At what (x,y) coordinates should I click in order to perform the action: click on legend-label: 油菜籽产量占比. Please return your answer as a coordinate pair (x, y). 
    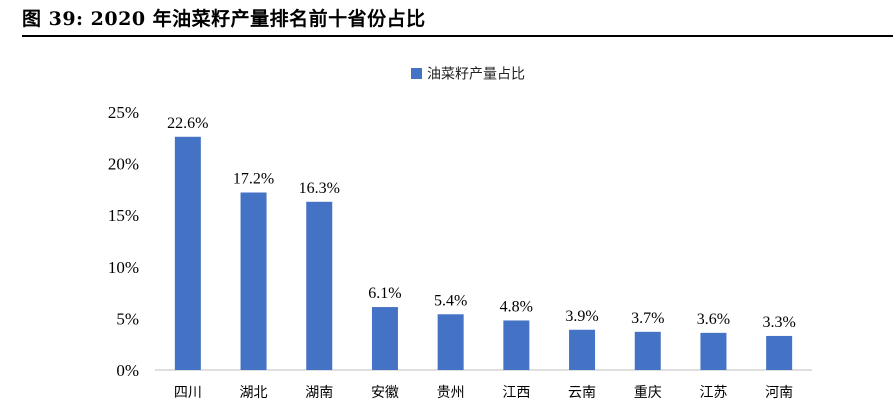
    Looking at the image, I should click on (476, 75).